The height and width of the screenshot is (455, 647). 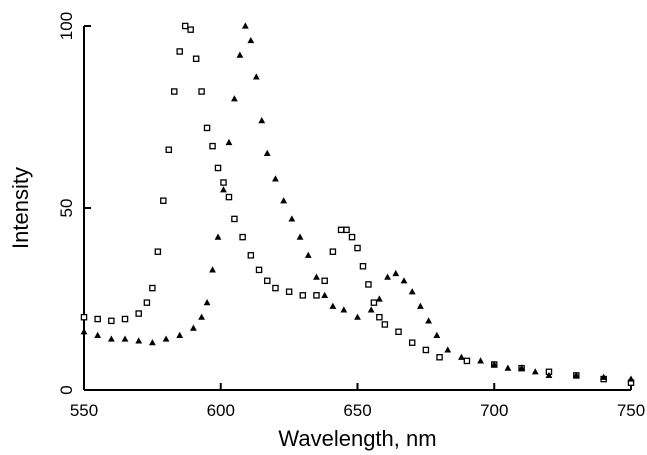 I want to click on x-axis-title: Wavelength, nm, so click(x=357, y=438).